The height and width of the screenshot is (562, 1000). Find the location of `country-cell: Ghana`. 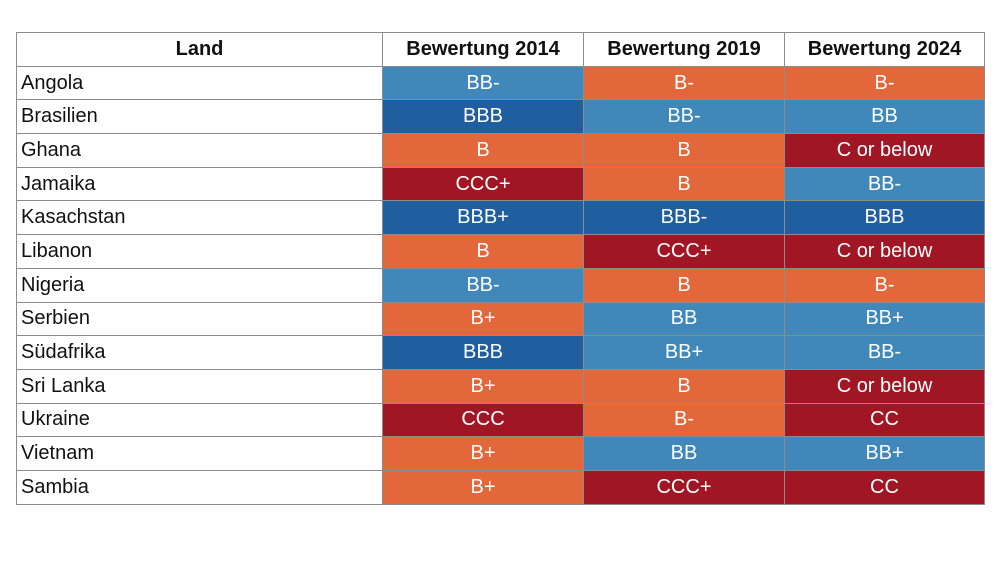

country-cell: Ghana is located at coordinates (199, 150).